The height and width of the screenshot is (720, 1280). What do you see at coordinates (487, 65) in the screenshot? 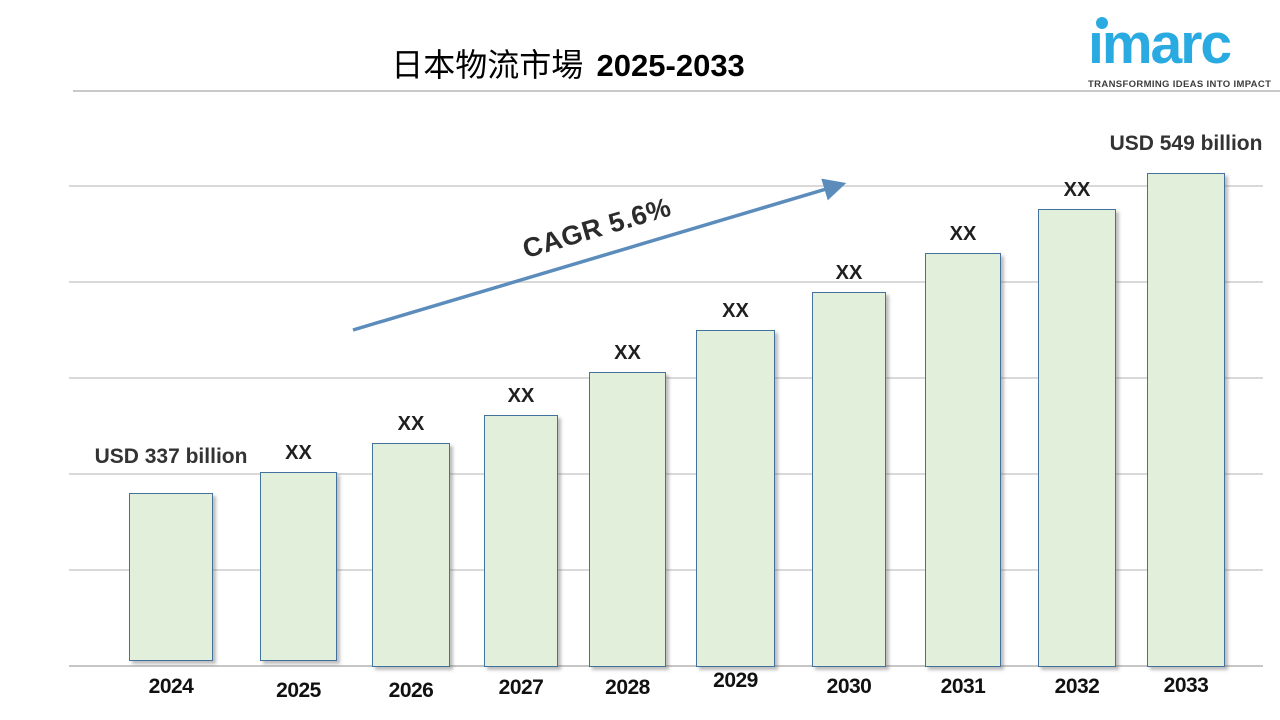
I see `chart-title-japanese: 日本物流市場` at bounding box center [487, 65].